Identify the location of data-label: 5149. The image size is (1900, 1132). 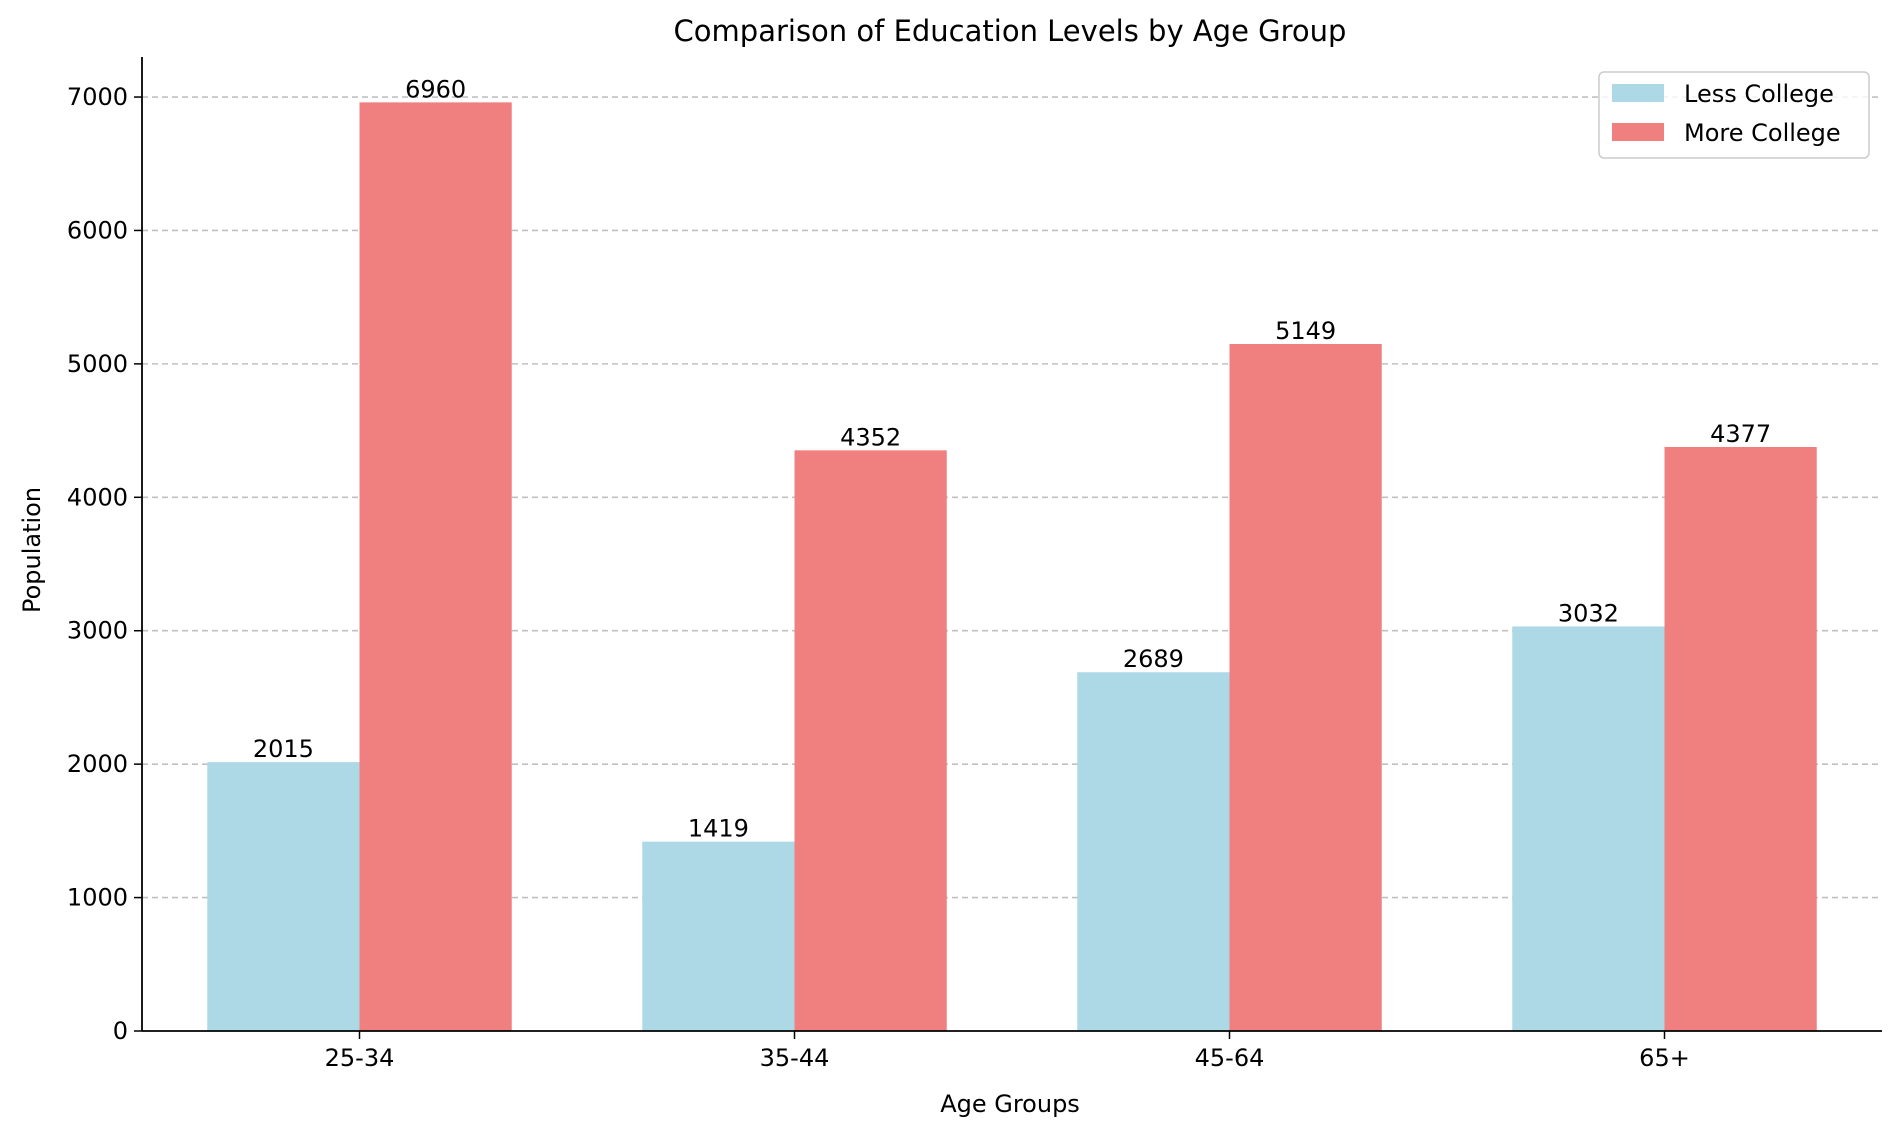
(1305, 331).